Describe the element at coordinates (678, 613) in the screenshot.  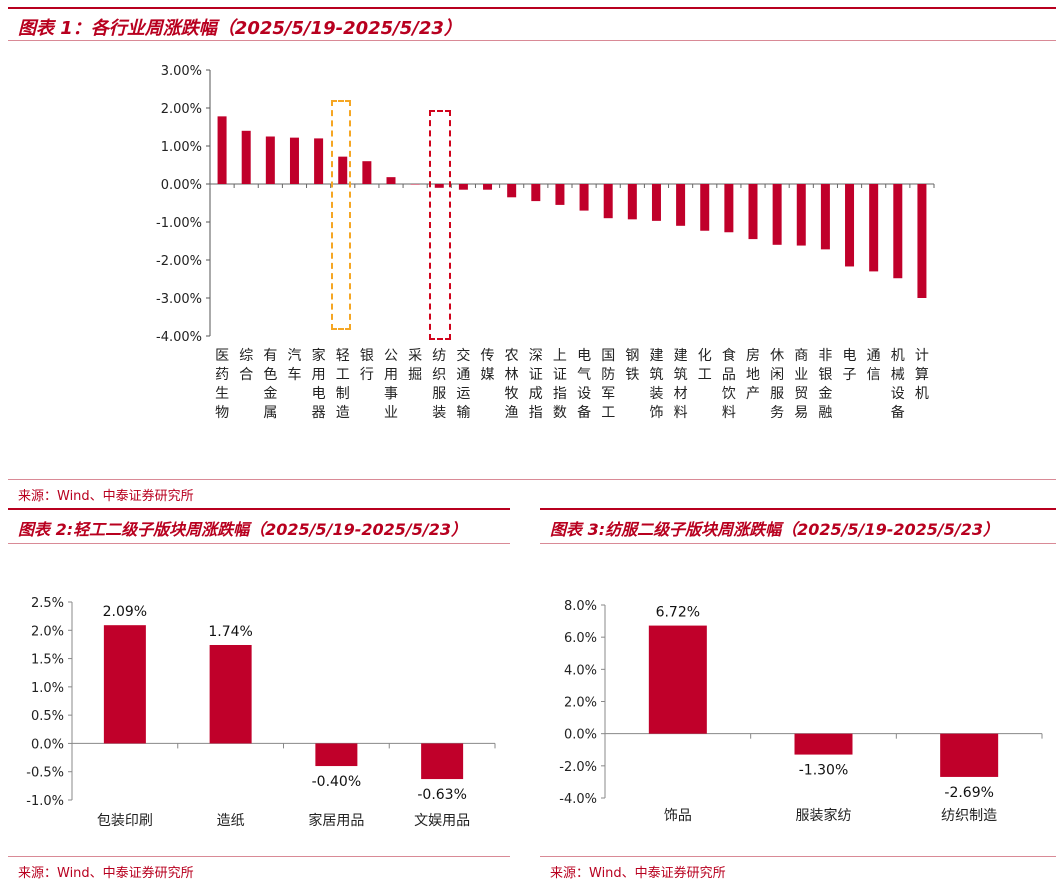
I see `data-label: 6.72%` at that location.